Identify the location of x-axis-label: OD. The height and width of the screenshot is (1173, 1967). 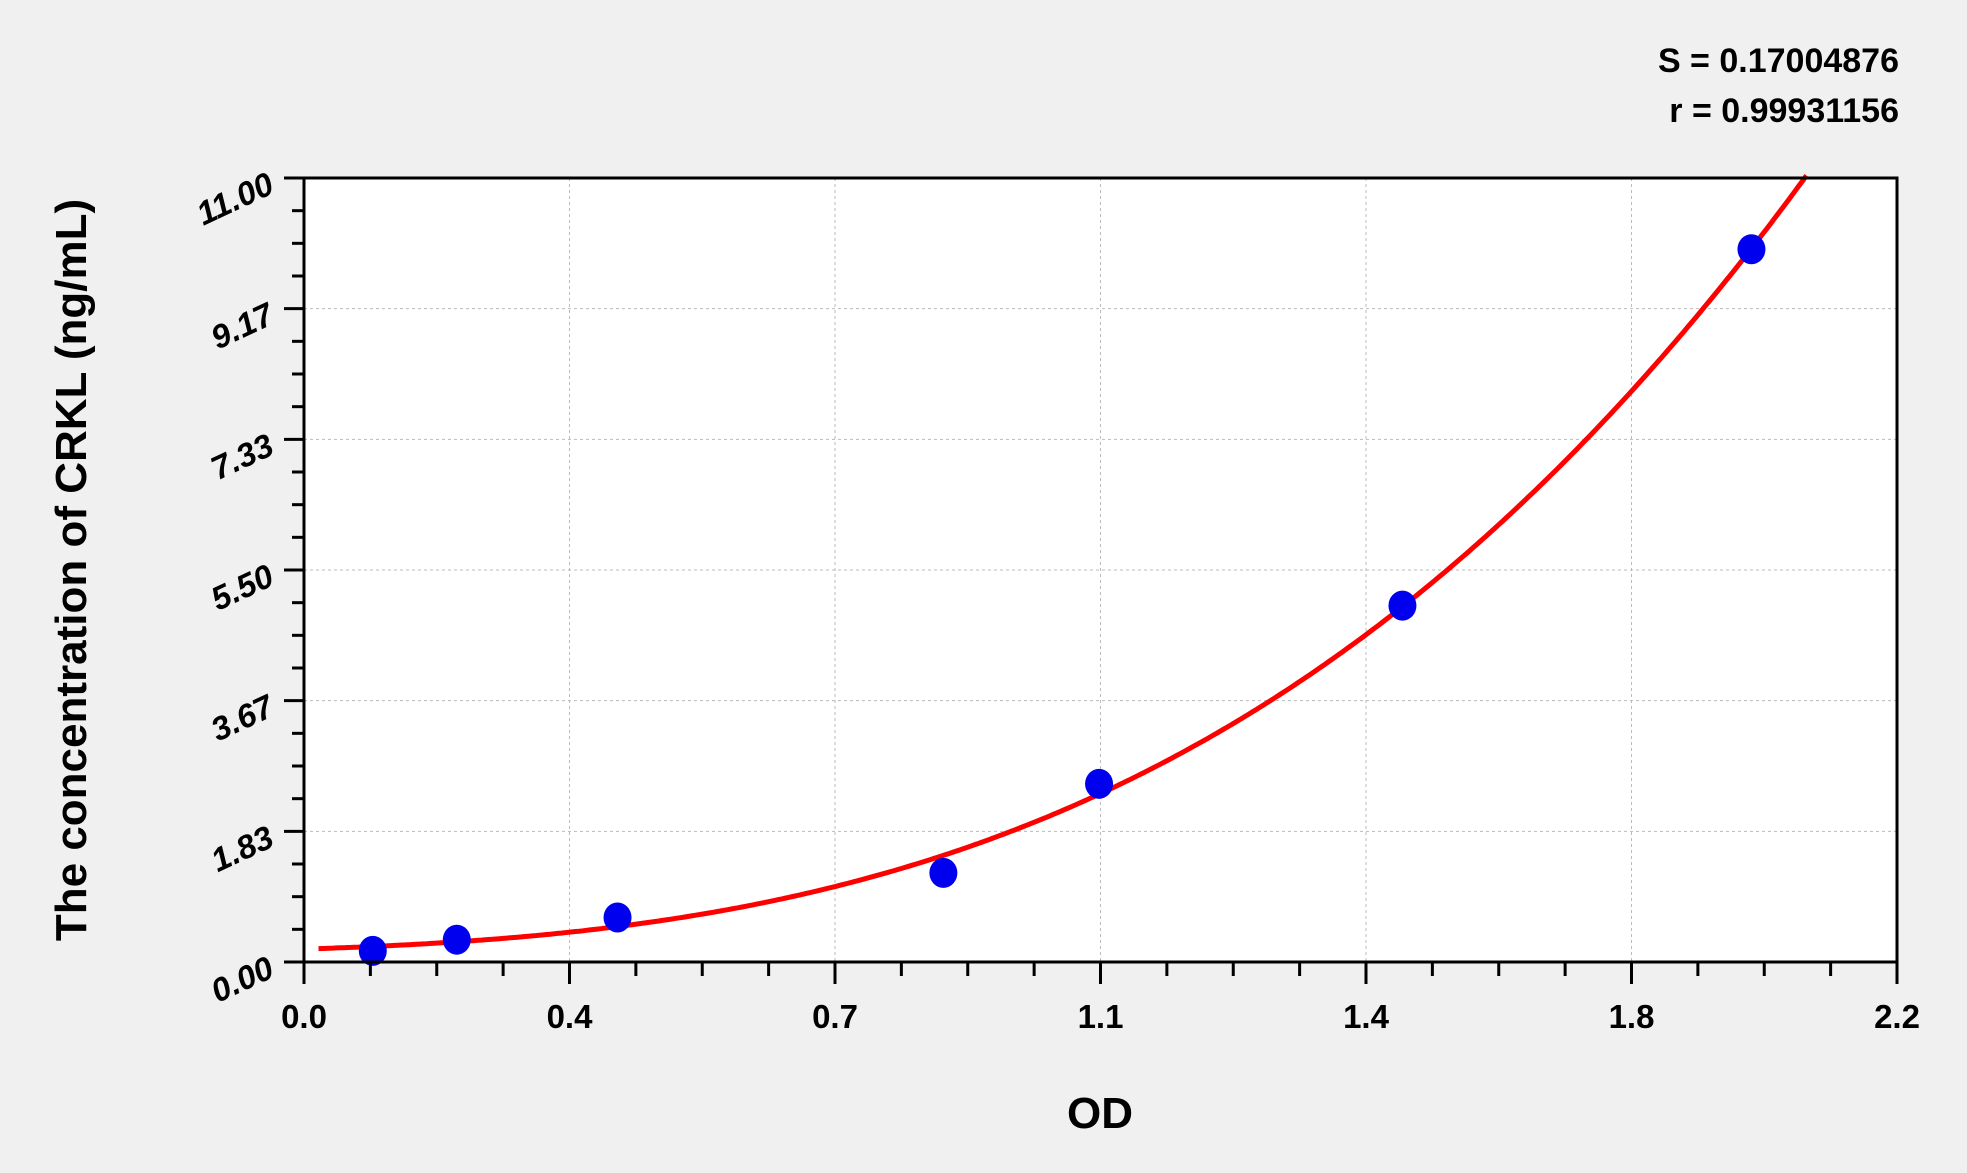
(1100, 1113).